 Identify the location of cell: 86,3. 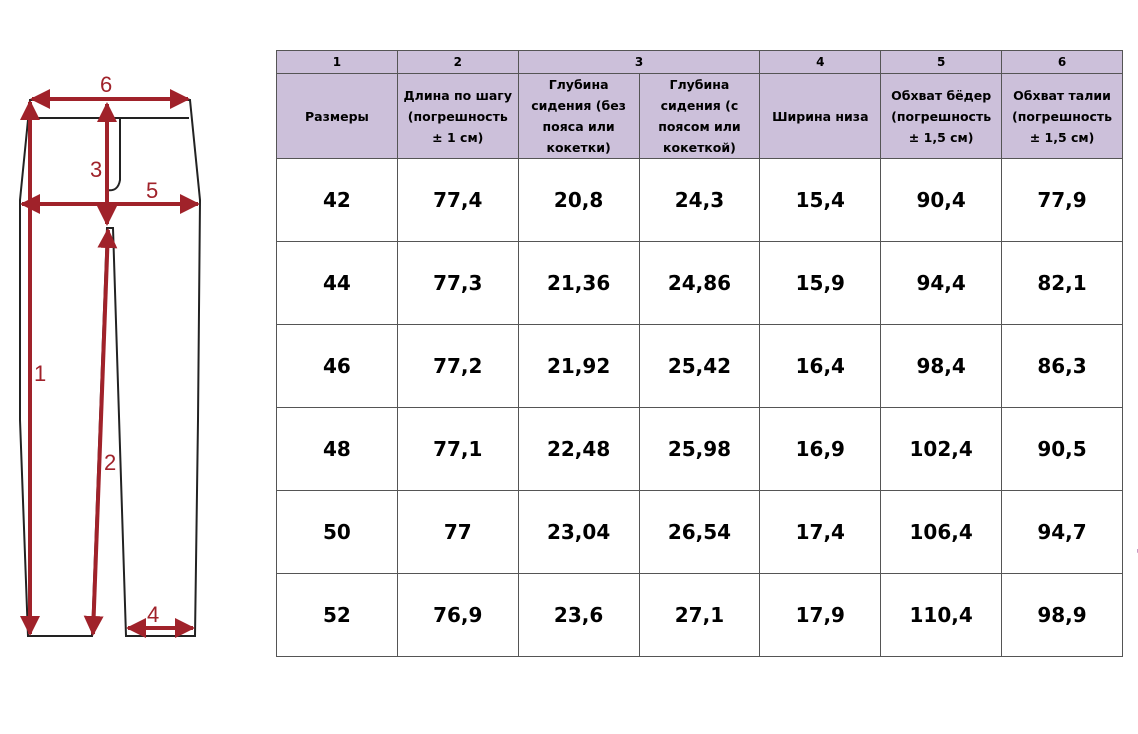
(1062, 366).